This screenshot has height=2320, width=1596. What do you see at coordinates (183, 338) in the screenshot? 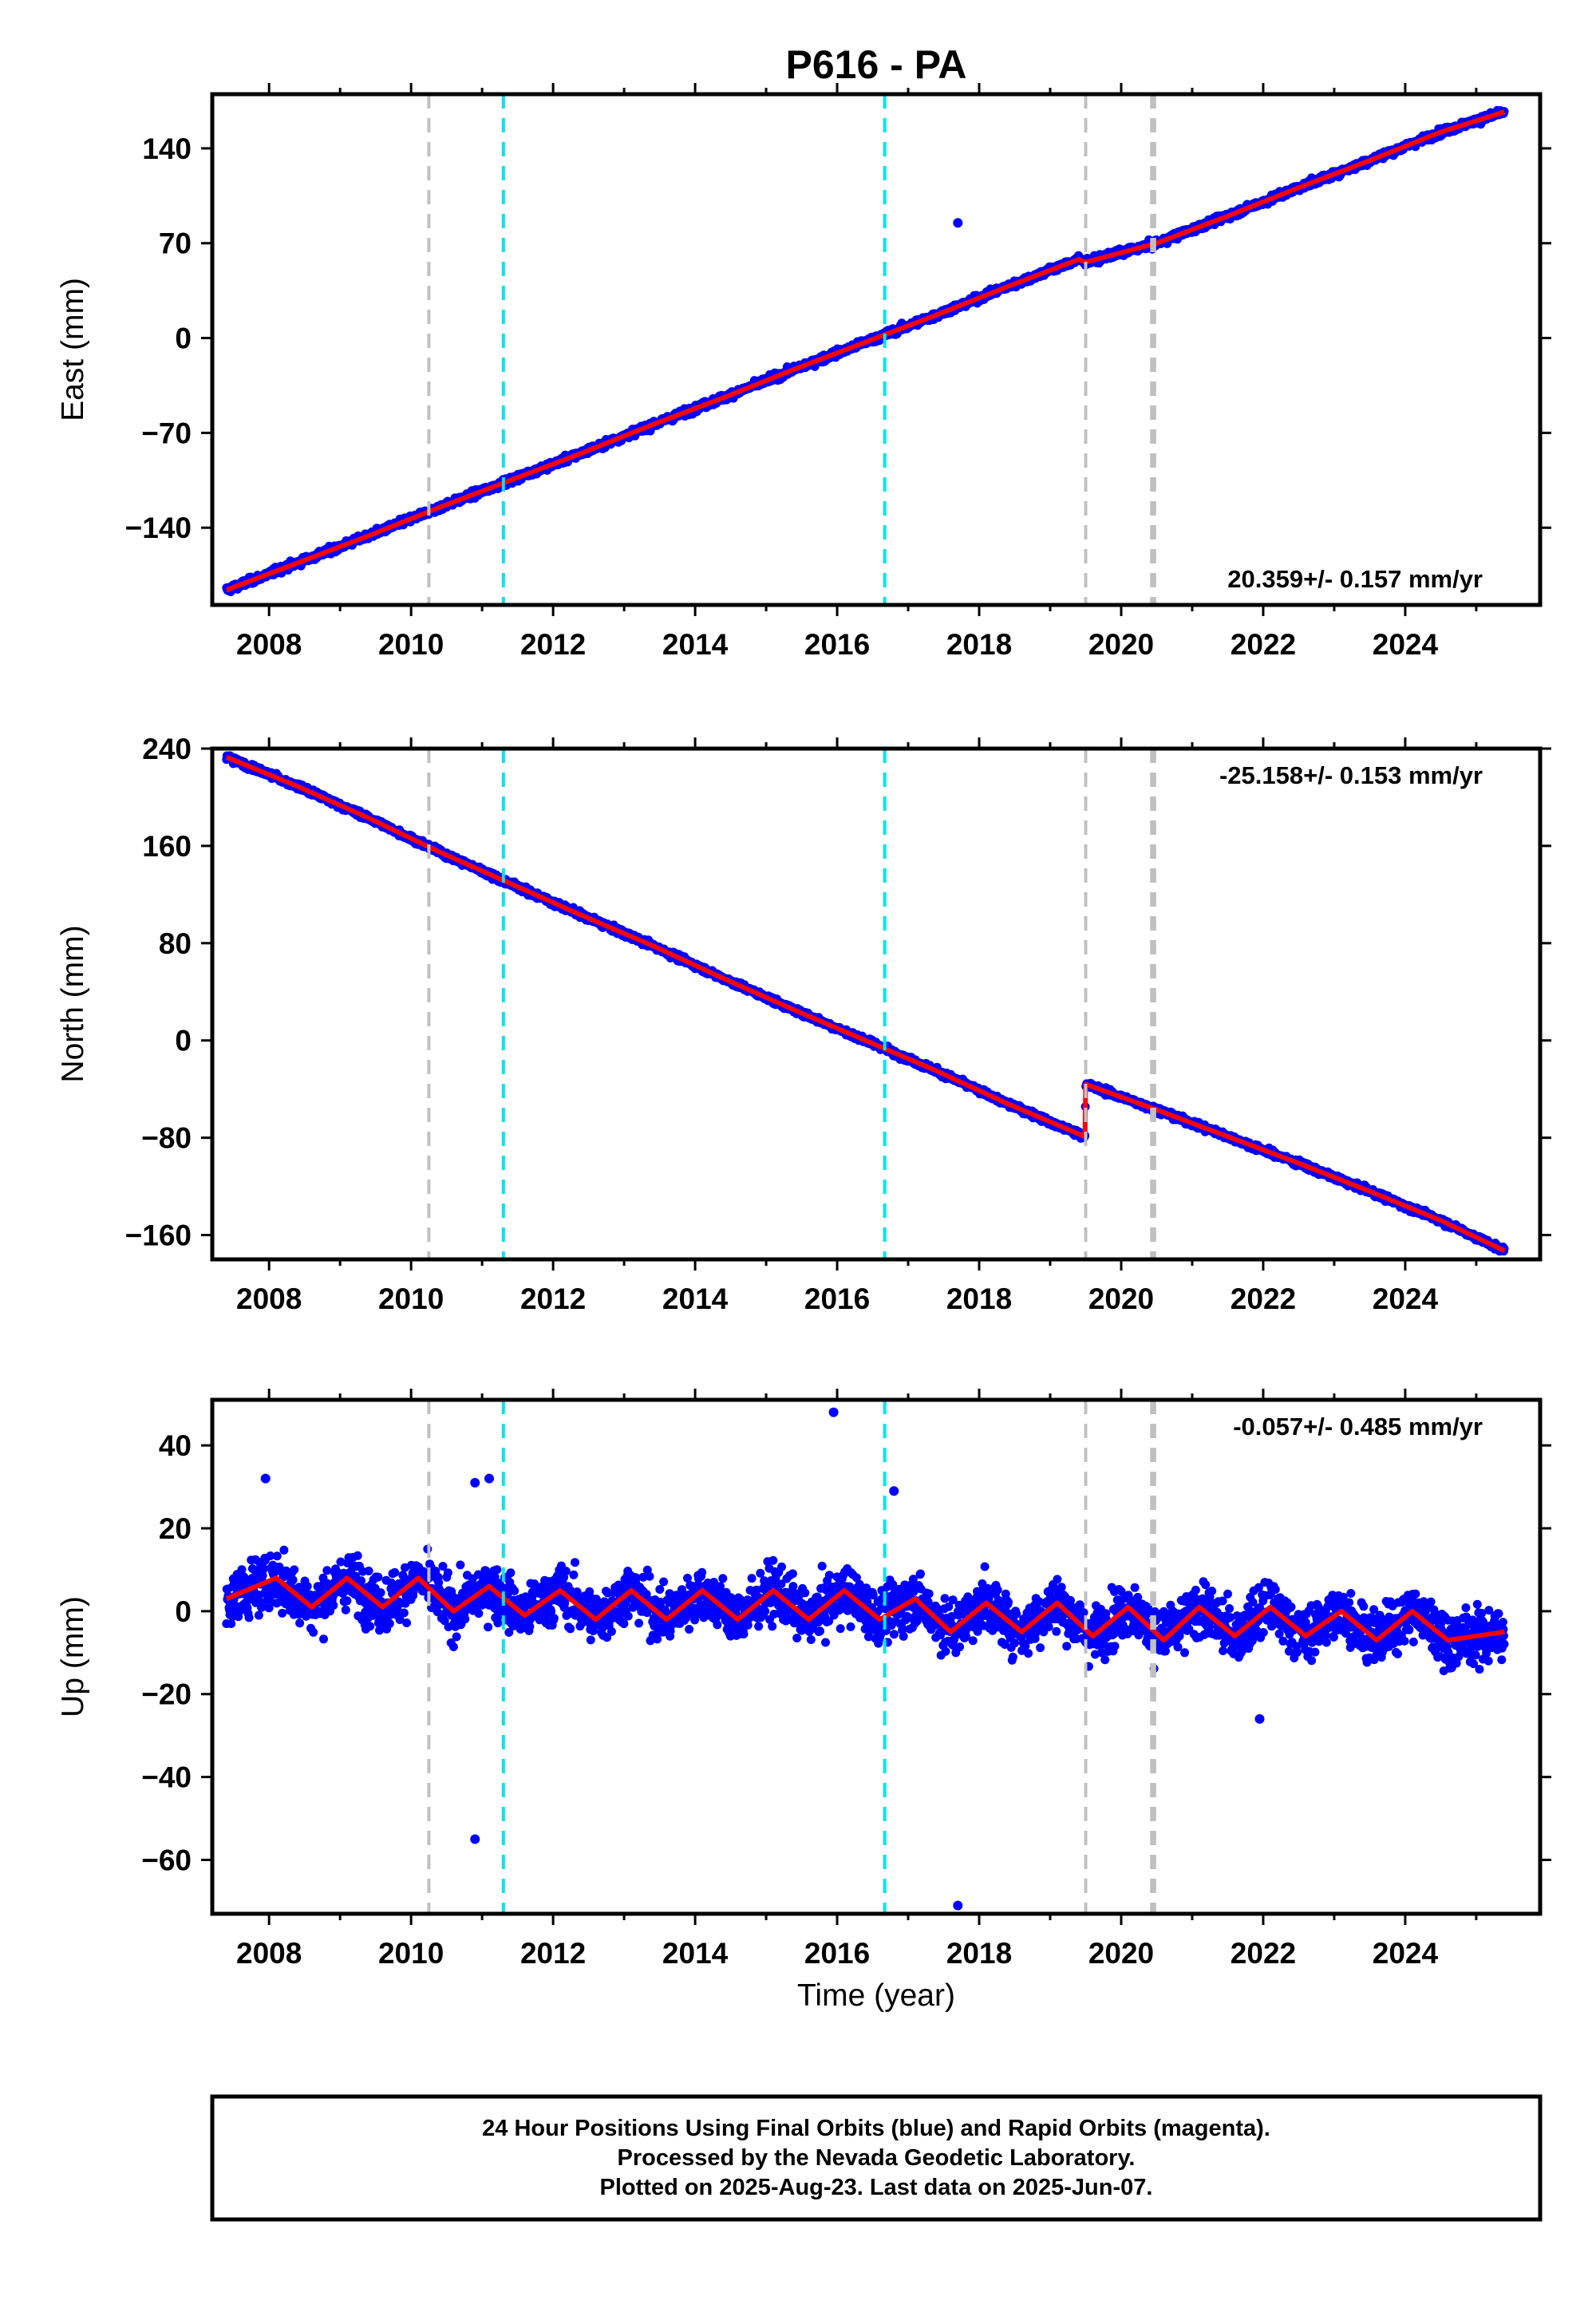
I see `y-tick-label: 0` at bounding box center [183, 338].